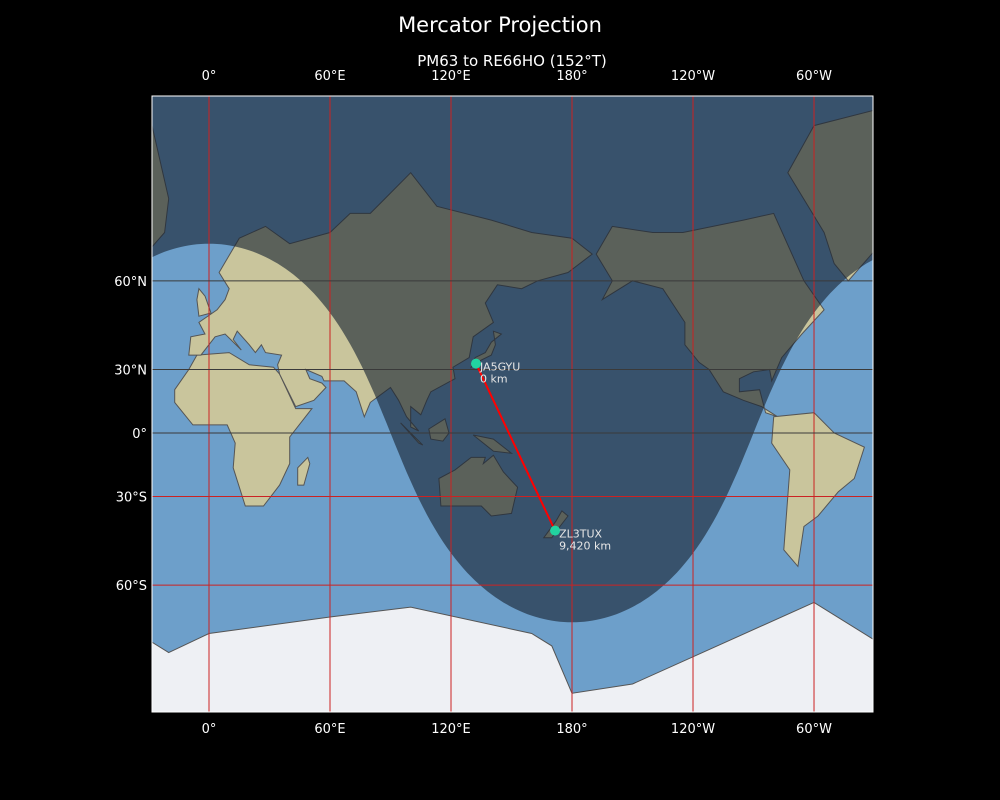  Describe the element at coordinates (950, 429) in the screenshot. I see `land-africa` at that location.